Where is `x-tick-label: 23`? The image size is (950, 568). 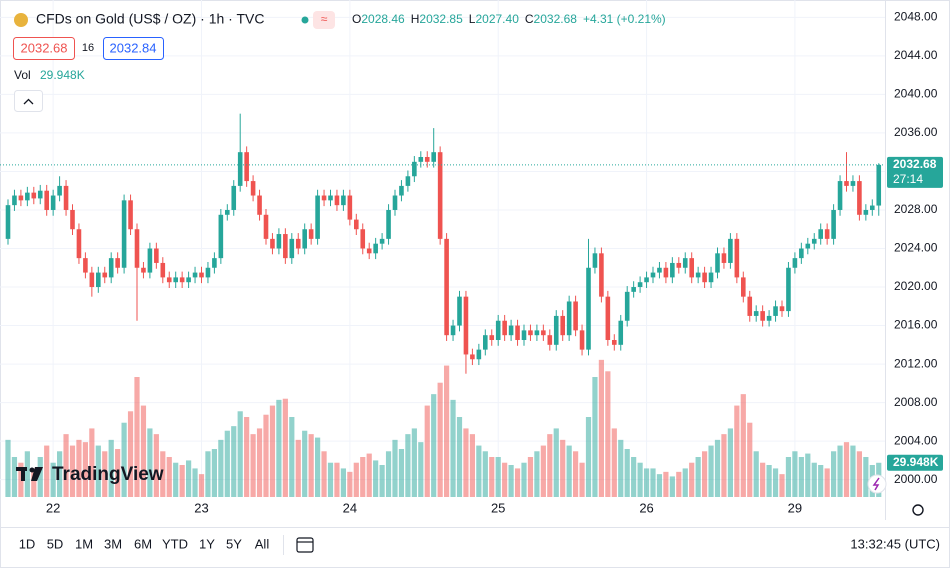 x-tick-label: 23 is located at coordinates (201, 507).